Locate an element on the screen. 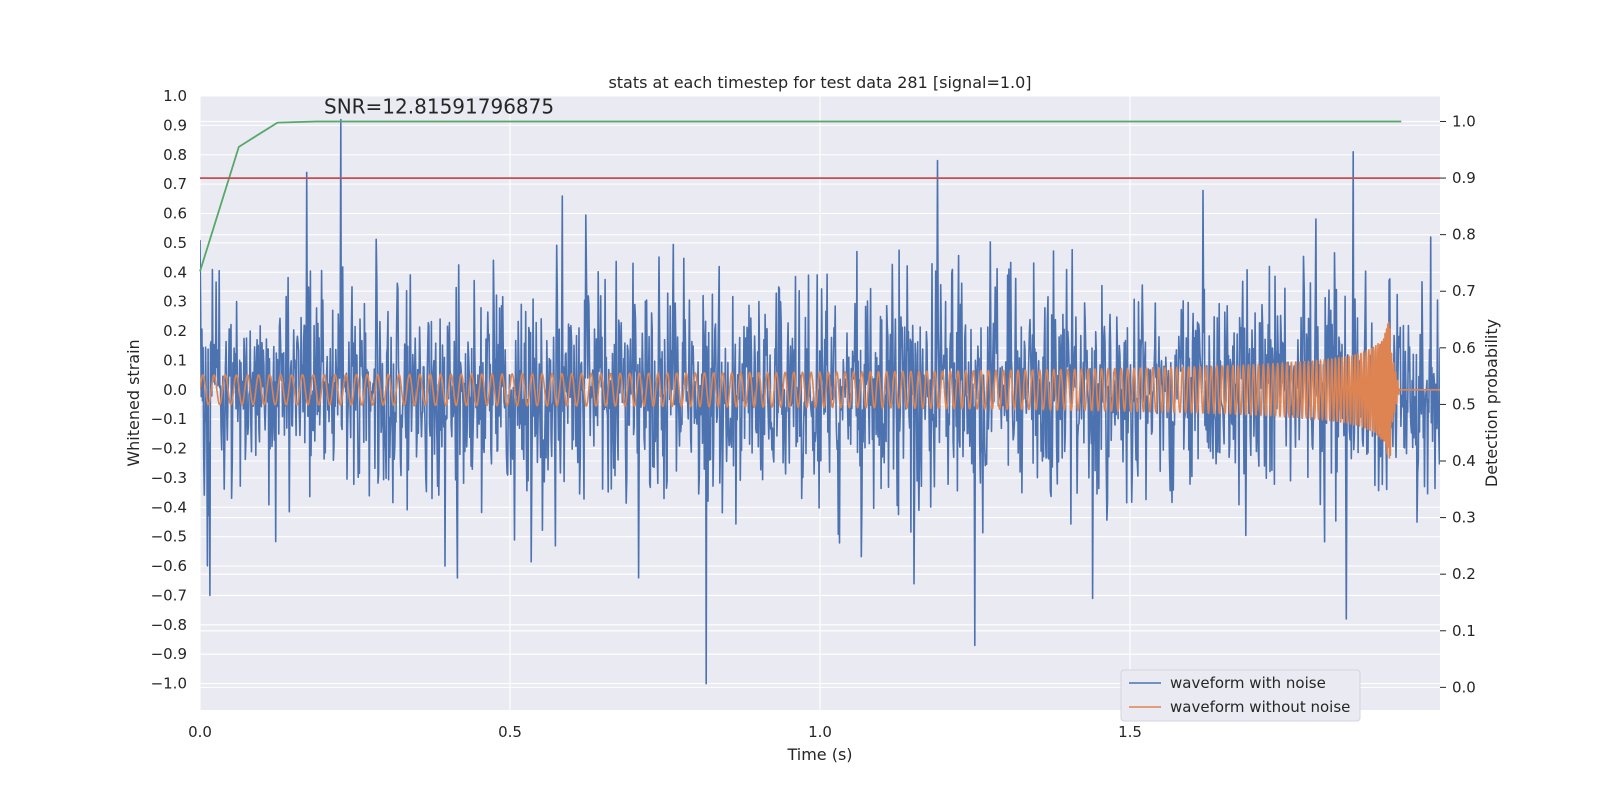 The height and width of the screenshot is (800, 1600). y2-tick-label: 0.4 is located at coordinates (1464, 461).